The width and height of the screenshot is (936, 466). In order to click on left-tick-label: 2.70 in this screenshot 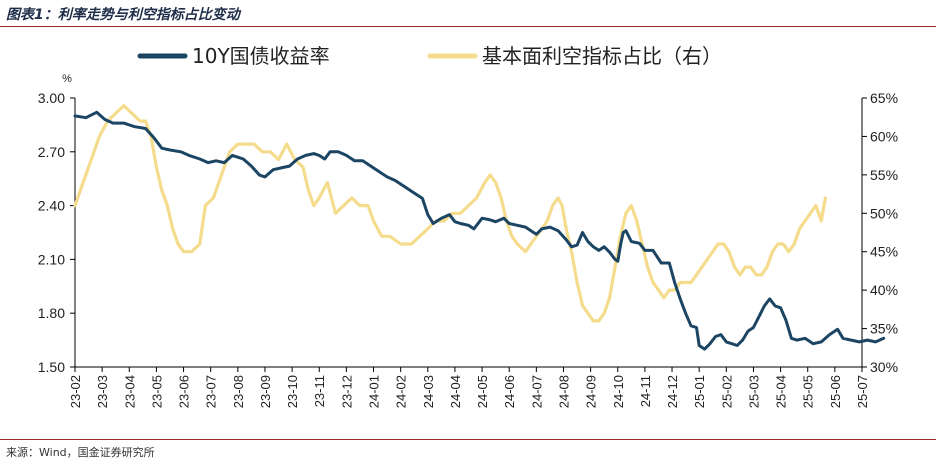, I will do `click(51, 152)`.